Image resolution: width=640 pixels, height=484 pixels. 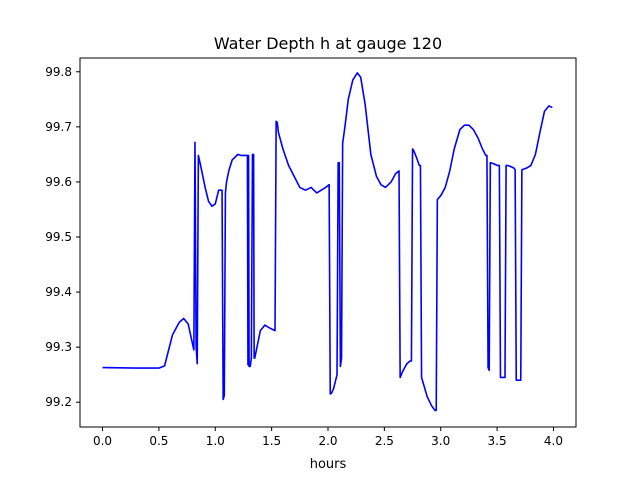 What do you see at coordinates (102, 441) in the screenshot?
I see `x-tick-label: 0.0` at bounding box center [102, 441].